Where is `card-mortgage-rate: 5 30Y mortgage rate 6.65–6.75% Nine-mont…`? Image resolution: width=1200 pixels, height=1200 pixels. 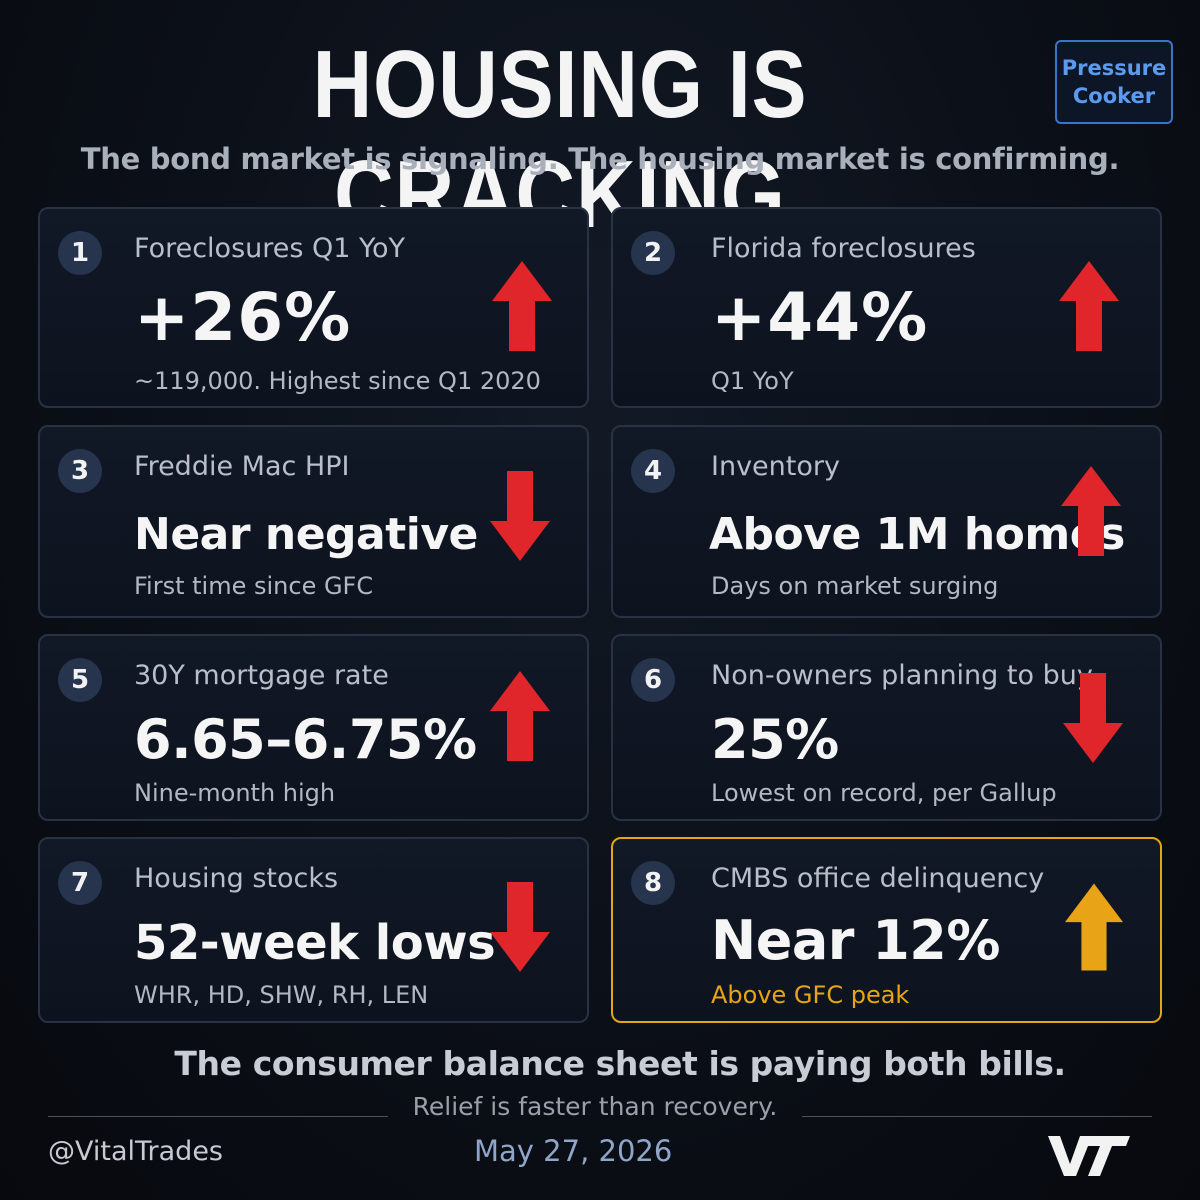
card-mortgage-rate: 5 30Y mortgage rate 6.65–6.75% Nine-mont… is located at coordinates (313, 727).